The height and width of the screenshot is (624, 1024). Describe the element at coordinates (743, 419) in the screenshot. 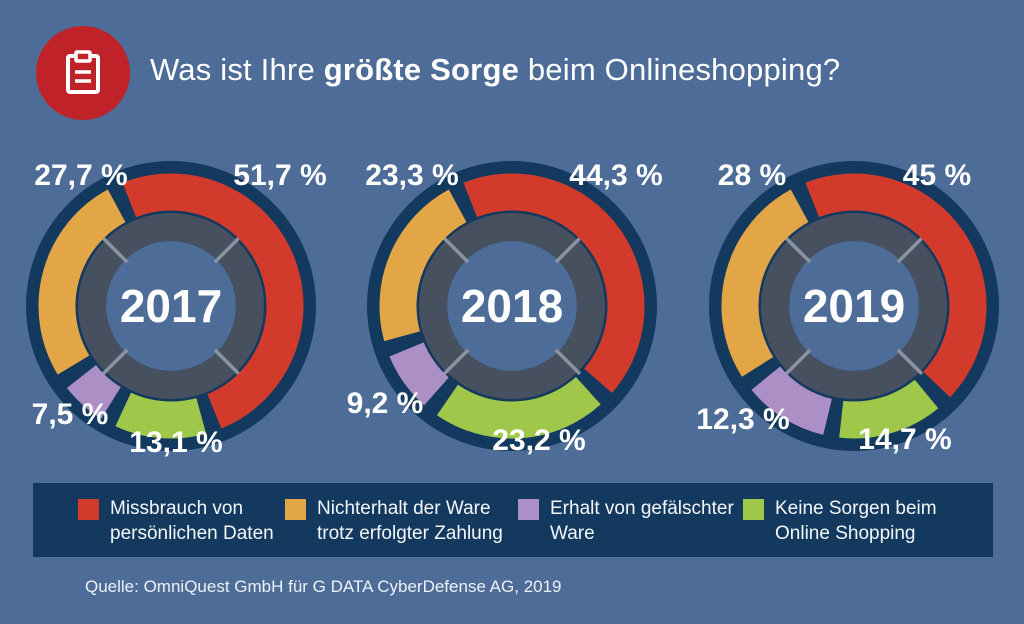

I see `pct-label-purple-2019: 12,3 %` at that location.